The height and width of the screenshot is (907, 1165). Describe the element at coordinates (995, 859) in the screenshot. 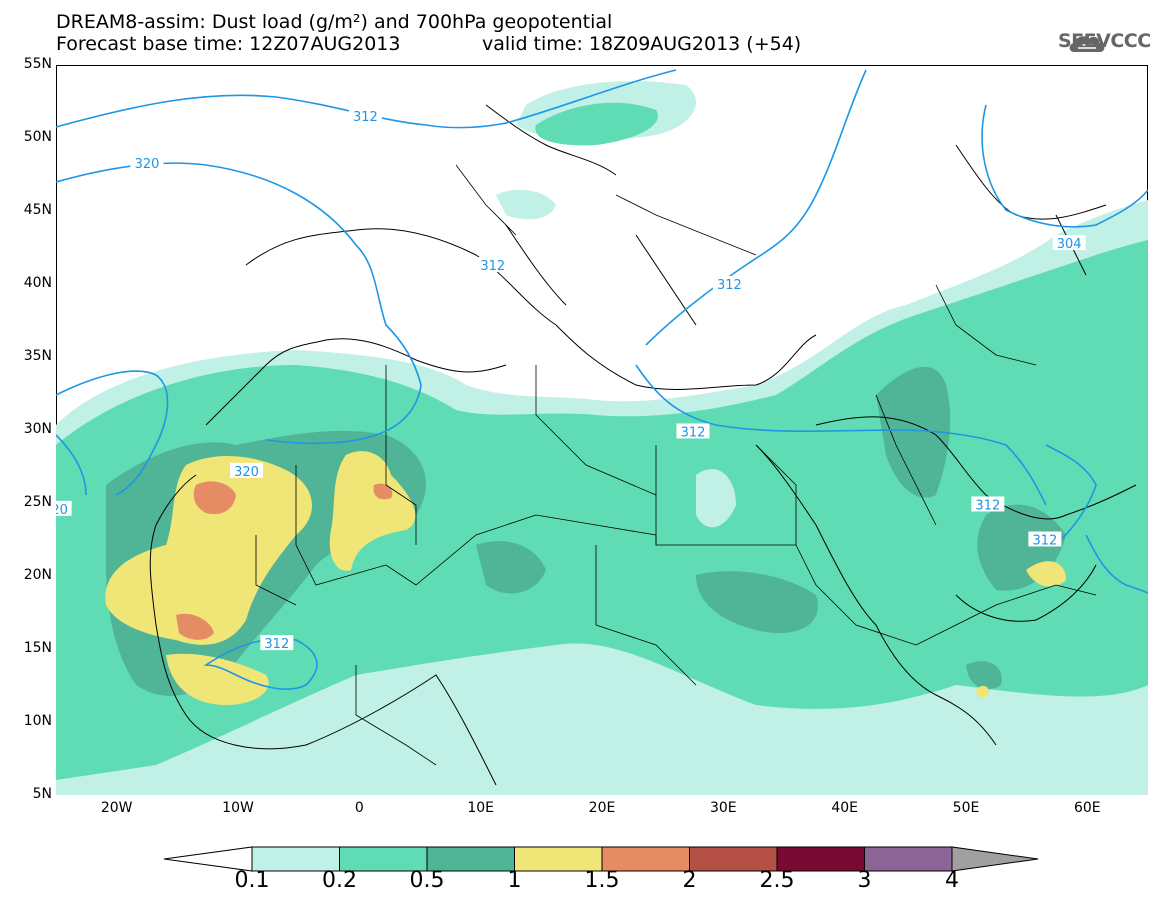

I see `colorbar-arrow-right` at that location.